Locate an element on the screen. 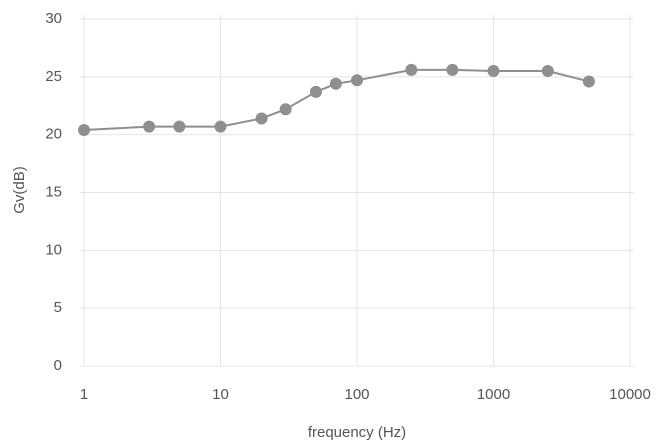  x-tick-label: 1000 is located at coordinates (493, 394).